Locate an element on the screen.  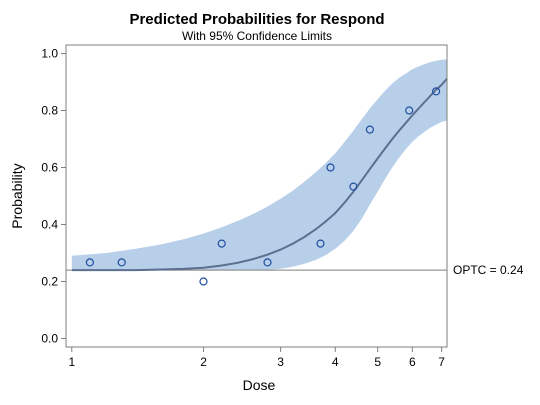
y-tick-label: 0.0 is located at coordinates (49, 338).